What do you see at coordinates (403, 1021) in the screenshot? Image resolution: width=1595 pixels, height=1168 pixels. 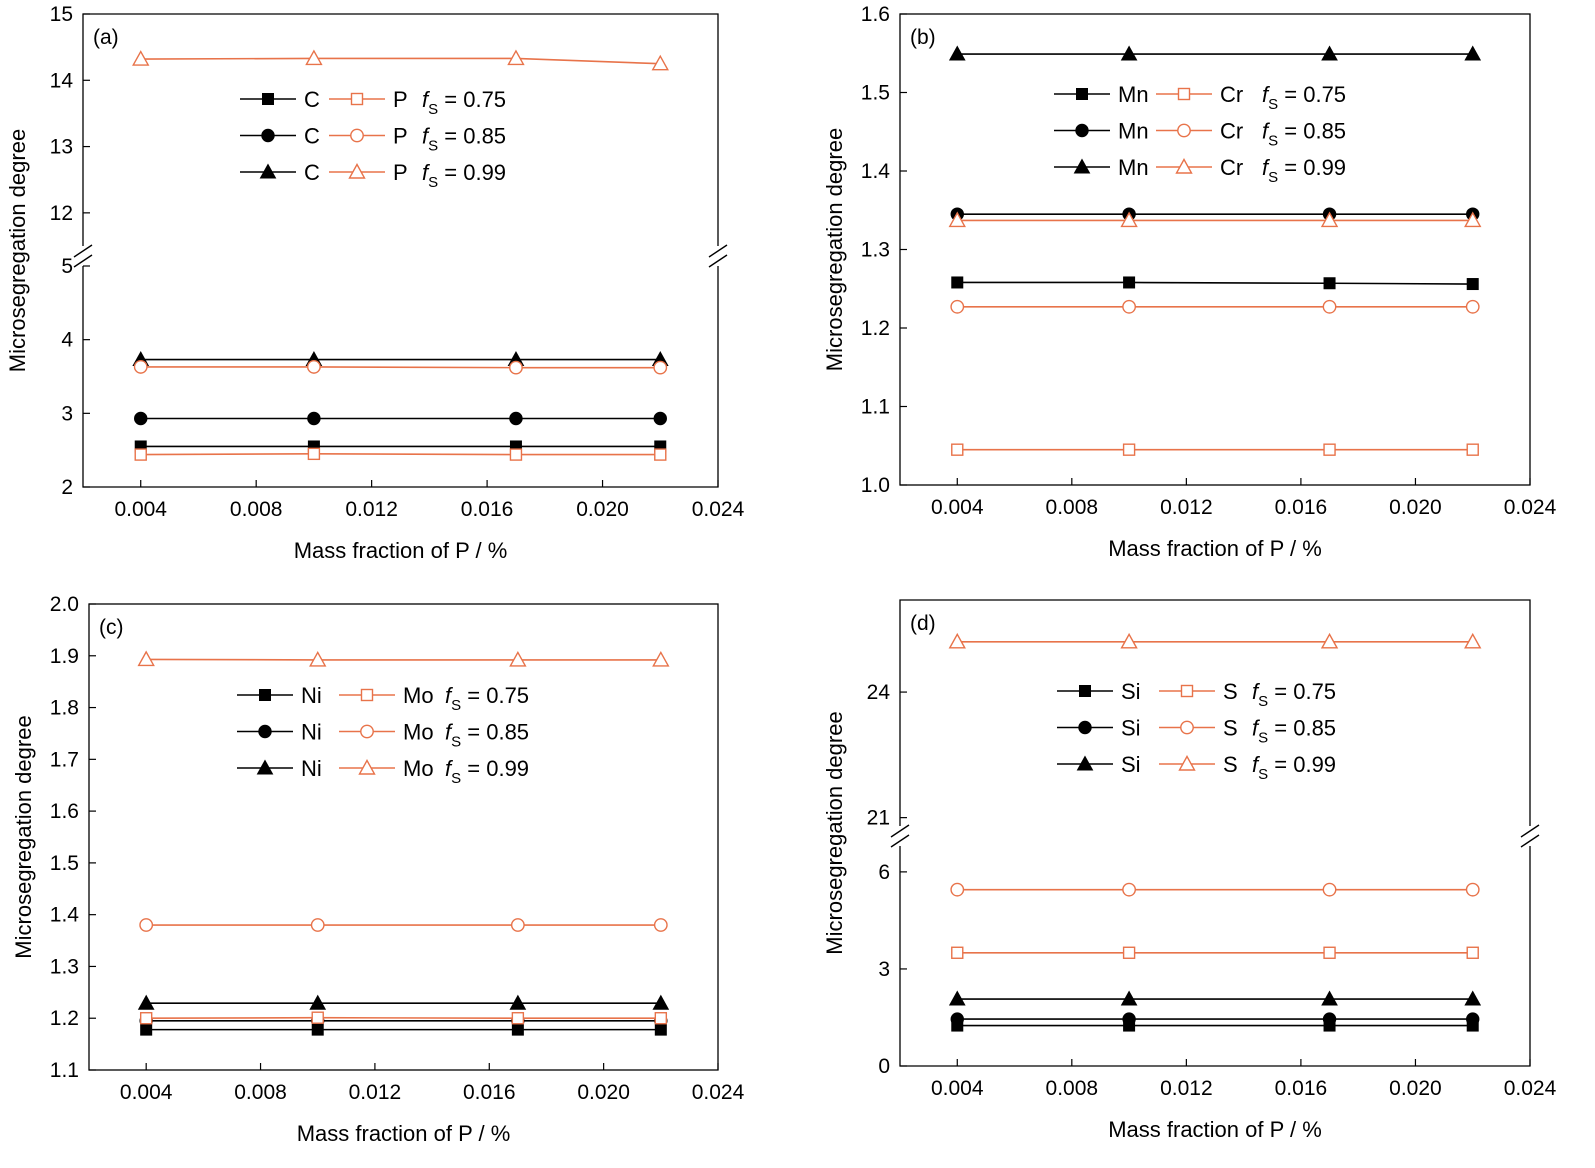 I see `series-Ni-fs-0.85` at bounding box center [403, 1021].